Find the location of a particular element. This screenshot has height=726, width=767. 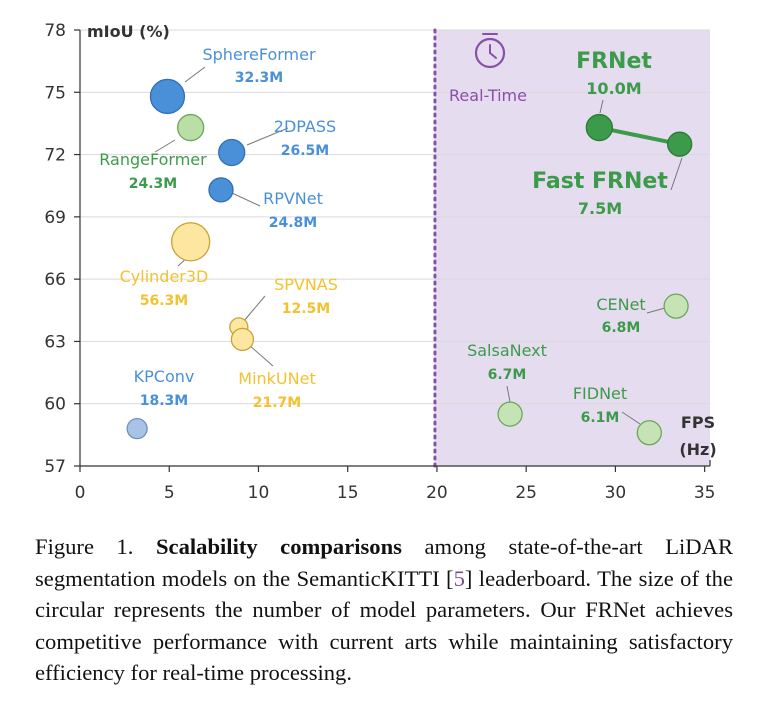

params-spvnas: 12.5M is located at coordinates (306, 309).